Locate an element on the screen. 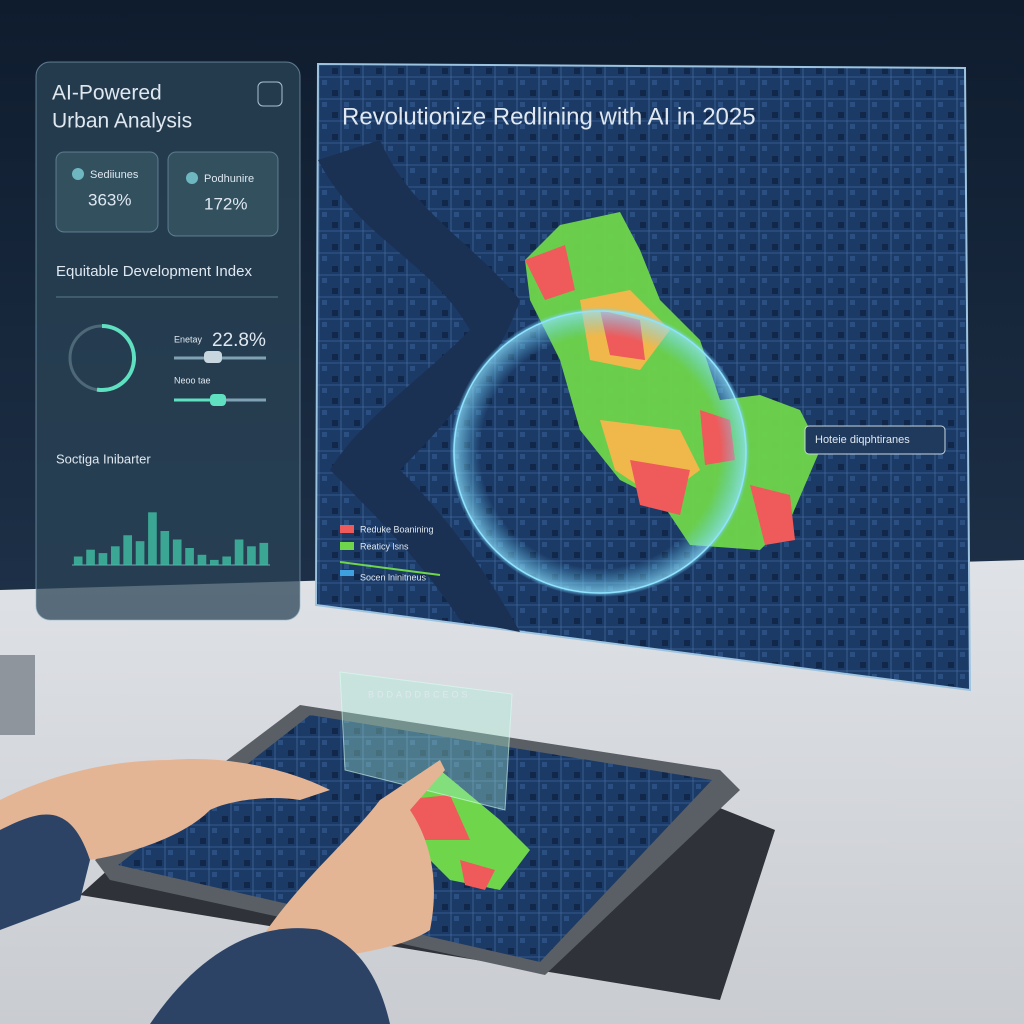  hands is located at coordinates (222, 891).